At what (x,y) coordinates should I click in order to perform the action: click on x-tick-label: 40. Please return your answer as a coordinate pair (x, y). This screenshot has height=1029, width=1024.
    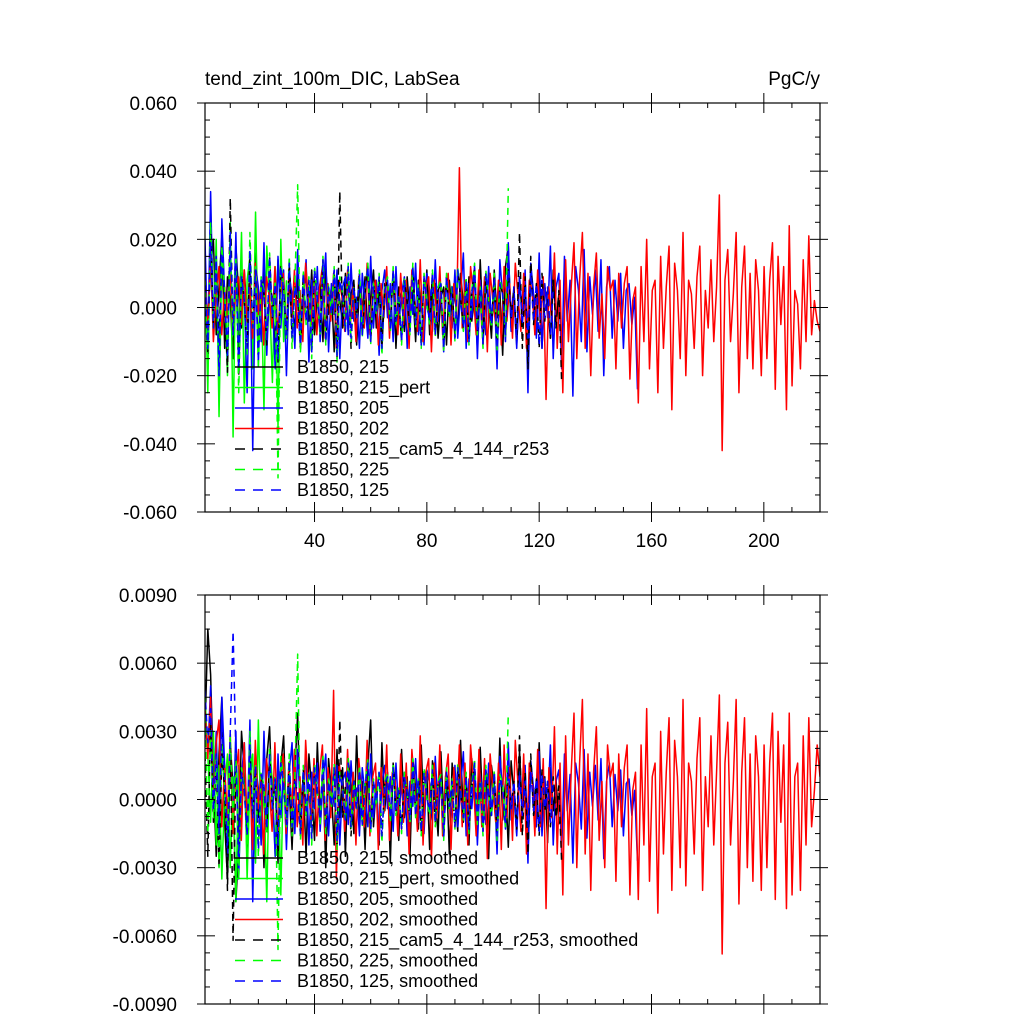
    Looking at the image, I should click on (314, 541).